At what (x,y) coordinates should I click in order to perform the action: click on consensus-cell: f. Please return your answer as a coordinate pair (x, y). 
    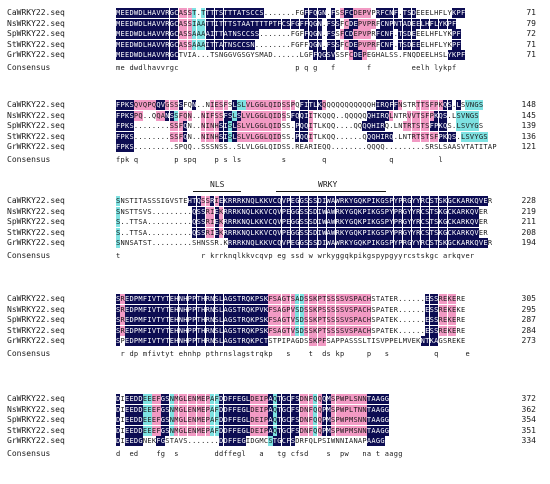
    Looking at the image, I should click on (225, 453).